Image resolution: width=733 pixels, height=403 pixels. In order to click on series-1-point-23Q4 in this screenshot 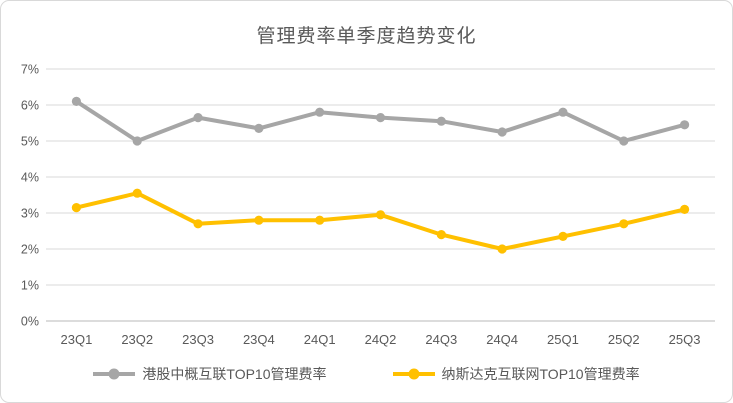, I will do `click(259, 220)`.